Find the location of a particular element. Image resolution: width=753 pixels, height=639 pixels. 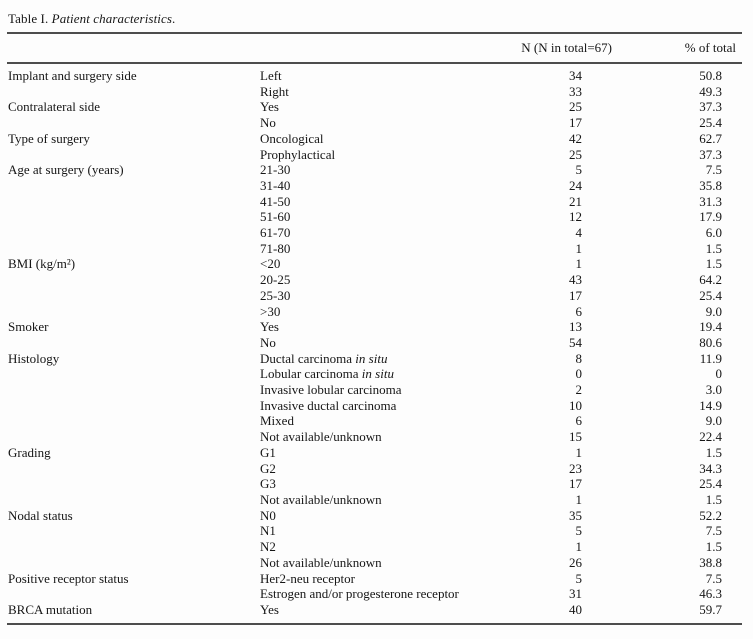

subcategory-label: Prophylactical is located at coordinates (298, 154).